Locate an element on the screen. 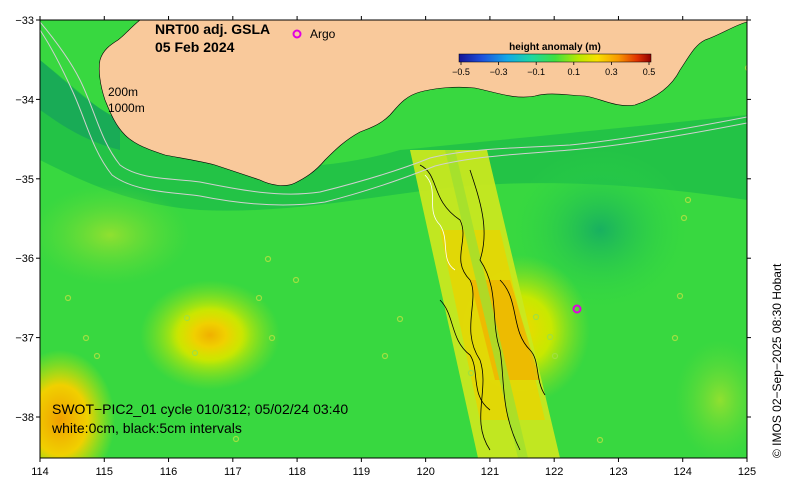  argo-legend-icon is located at coordinates (297, 34).